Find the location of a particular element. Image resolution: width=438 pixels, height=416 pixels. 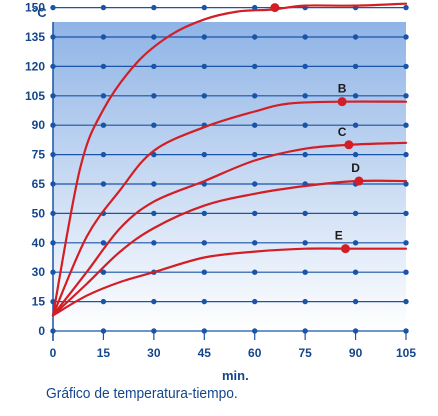

y-tick-label: 135 is located at coordinates (35, 37).